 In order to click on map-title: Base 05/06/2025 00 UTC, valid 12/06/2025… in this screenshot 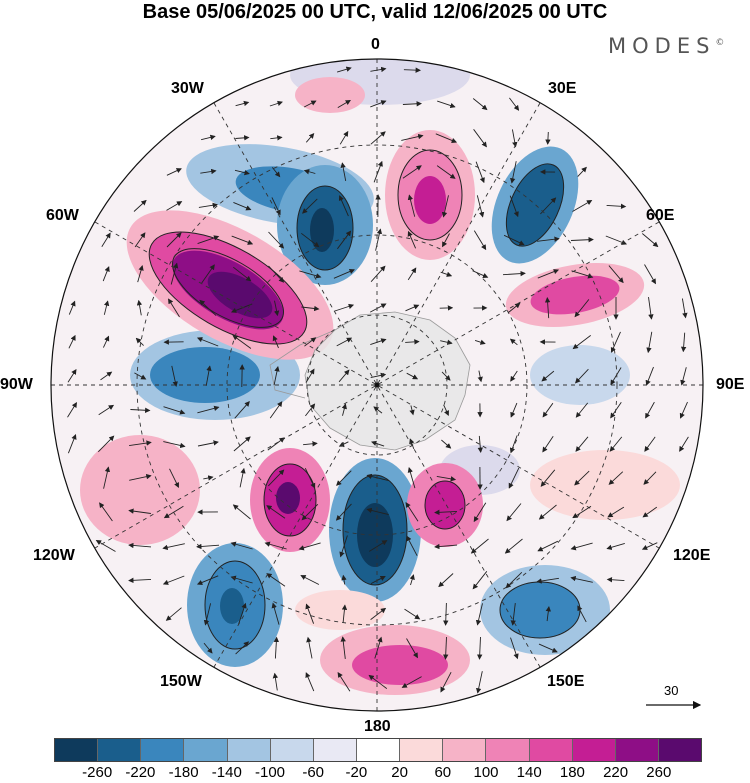, I will do `click(375, 12)`.